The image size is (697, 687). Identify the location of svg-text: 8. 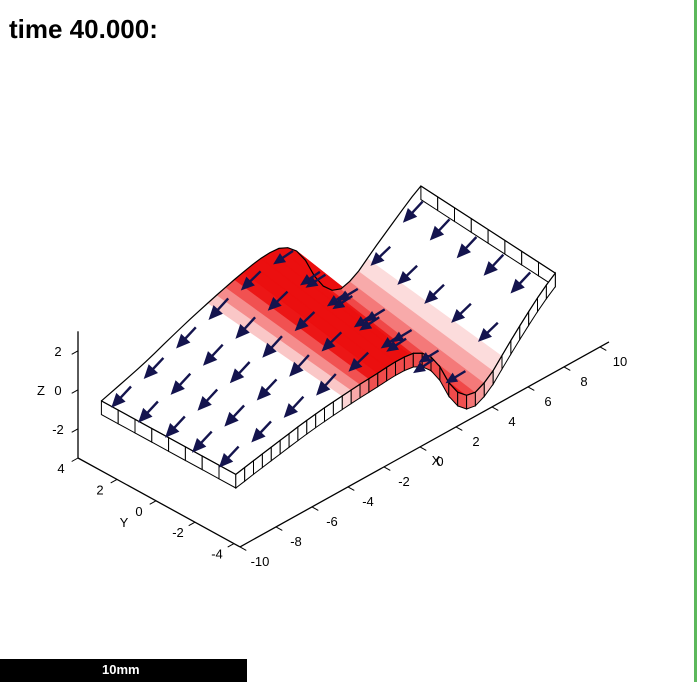
(583, 381).